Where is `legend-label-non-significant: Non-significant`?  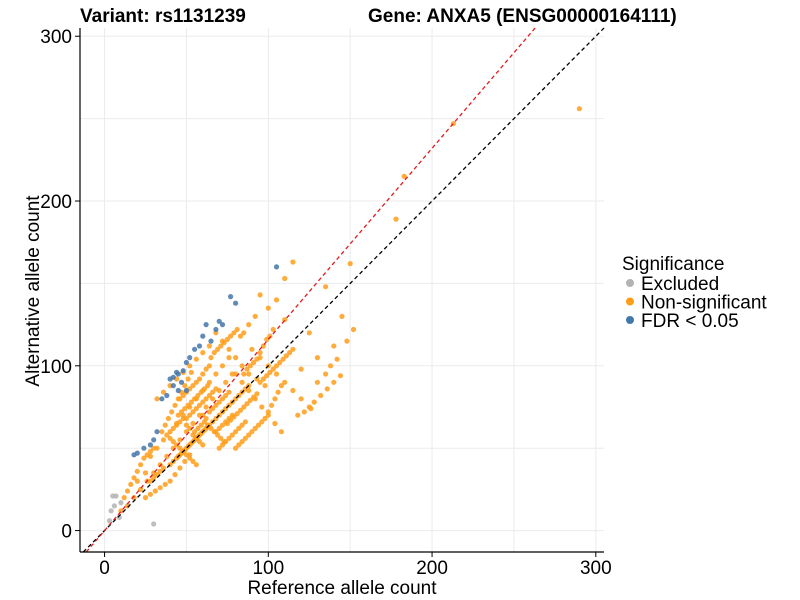 legend-label-non-significant: Non-significant is located at coordinates (704, 303).